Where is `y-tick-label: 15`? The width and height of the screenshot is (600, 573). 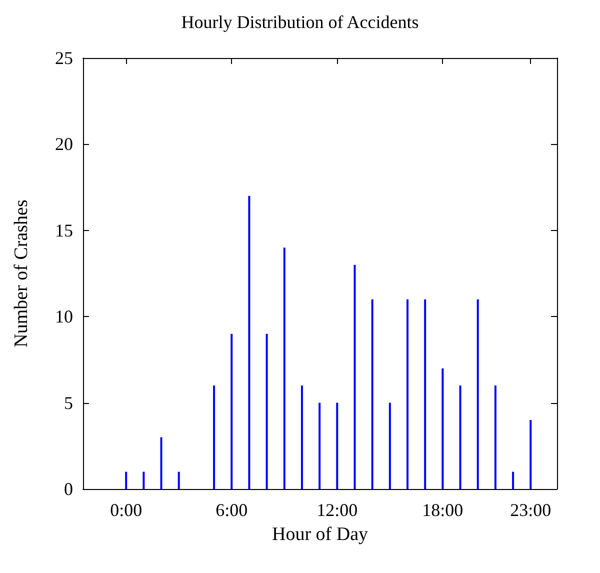 y-tick-label: 15 is located at coordinates (64, 230).